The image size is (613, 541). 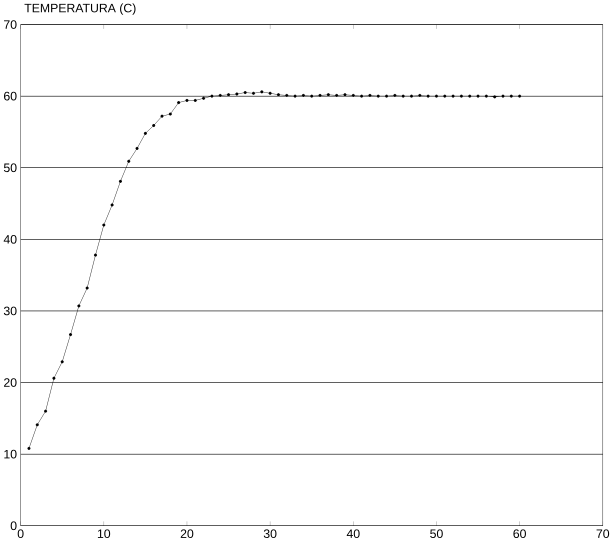 I want to click on x-tick-label: 30, so click(x=270, y=533).